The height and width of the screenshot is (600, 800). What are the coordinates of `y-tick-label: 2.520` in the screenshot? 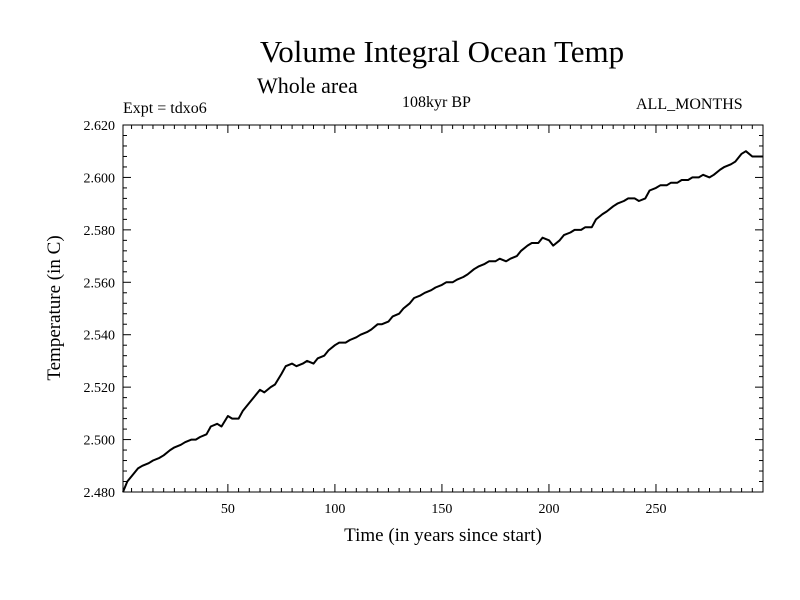 It's located at (100, 388).